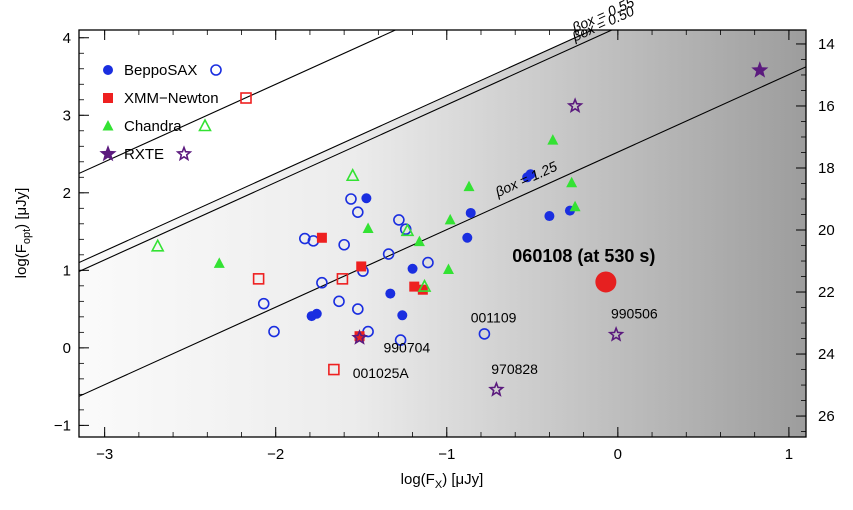  I want to click on legend-label: XMM−Newton, so click(171, 98).